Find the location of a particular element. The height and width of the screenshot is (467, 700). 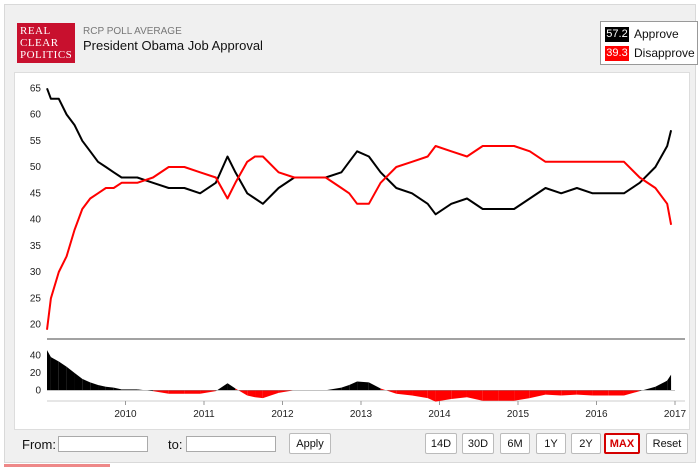

y-tick-label: 30 is located at coordinates (36, 272).